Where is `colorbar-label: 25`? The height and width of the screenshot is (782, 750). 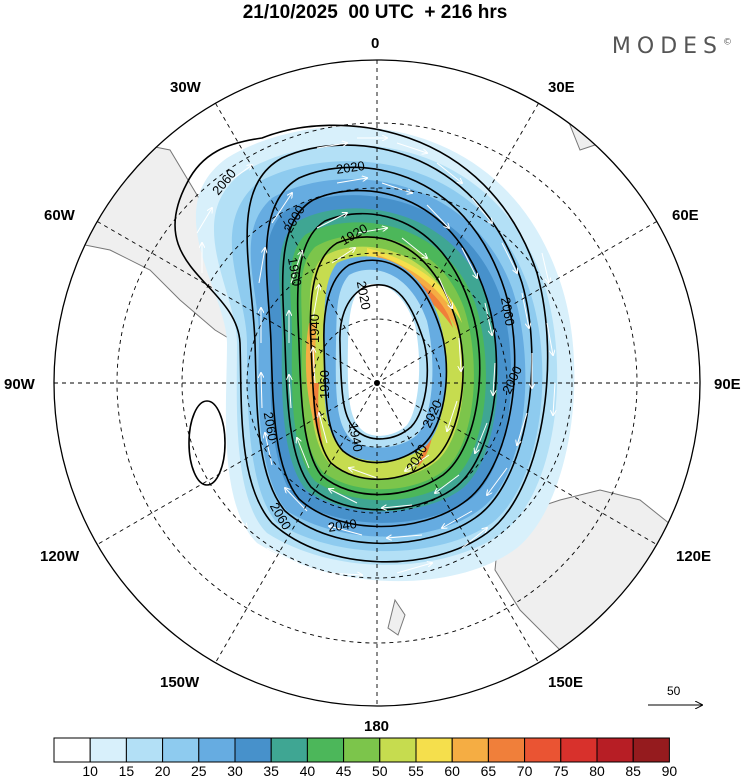 colorbar-label: 25 is located at coordinates (199, 771).